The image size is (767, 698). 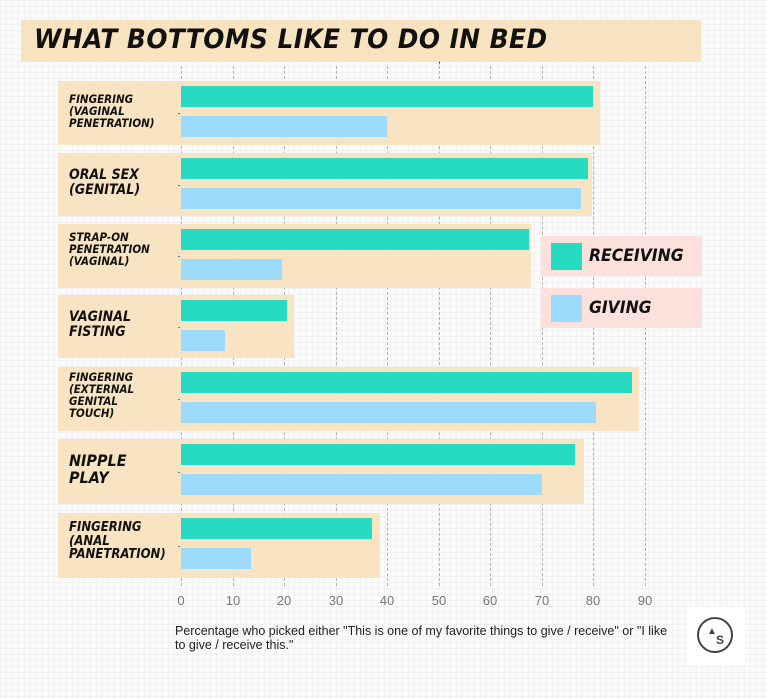 I want to click on x-tick-label: 40, so click(x=387, y=600).